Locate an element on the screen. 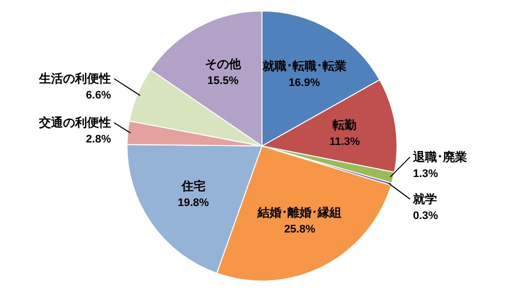  slice-label: 交通の利便性 is located at coordinates (74, 123).